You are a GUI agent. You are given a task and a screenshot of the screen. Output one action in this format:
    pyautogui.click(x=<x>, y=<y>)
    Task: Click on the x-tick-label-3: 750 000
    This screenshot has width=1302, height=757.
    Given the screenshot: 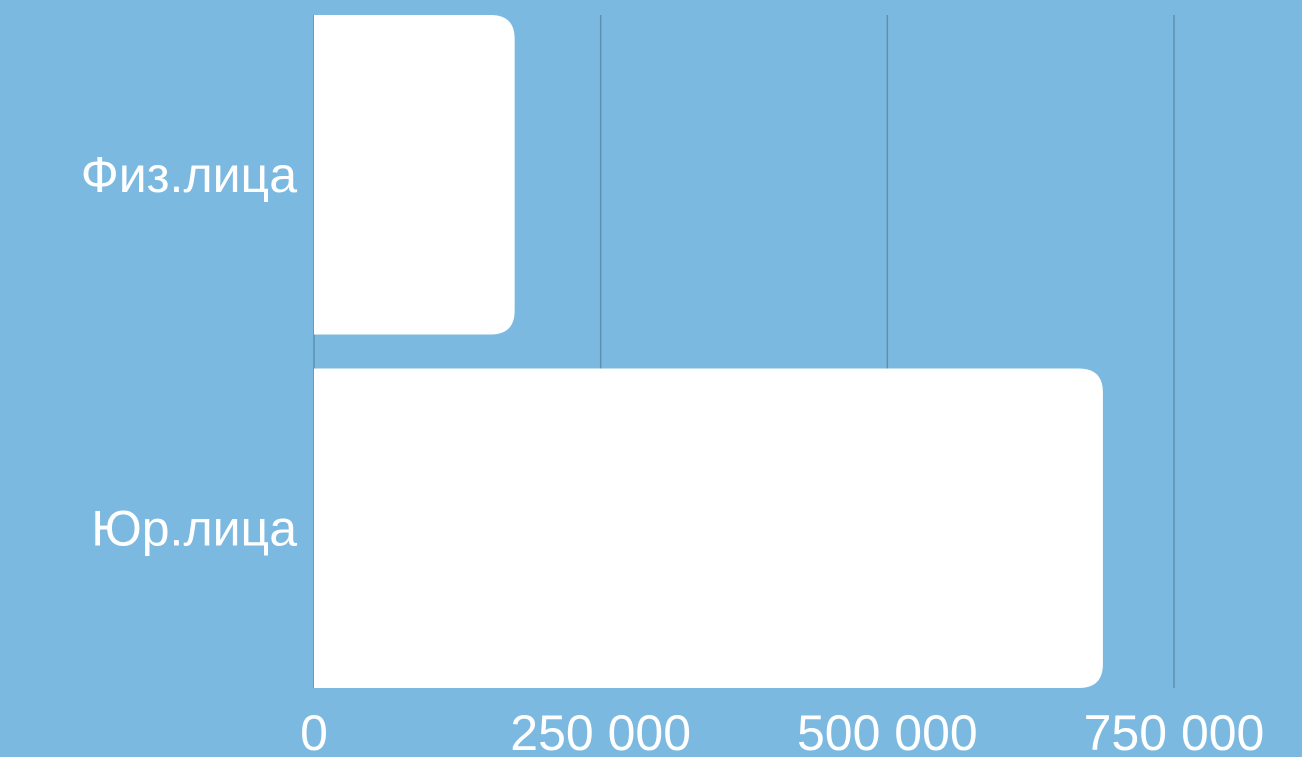 What is the action you would take?
    pyautogui.click(x=1174, y=731)
    